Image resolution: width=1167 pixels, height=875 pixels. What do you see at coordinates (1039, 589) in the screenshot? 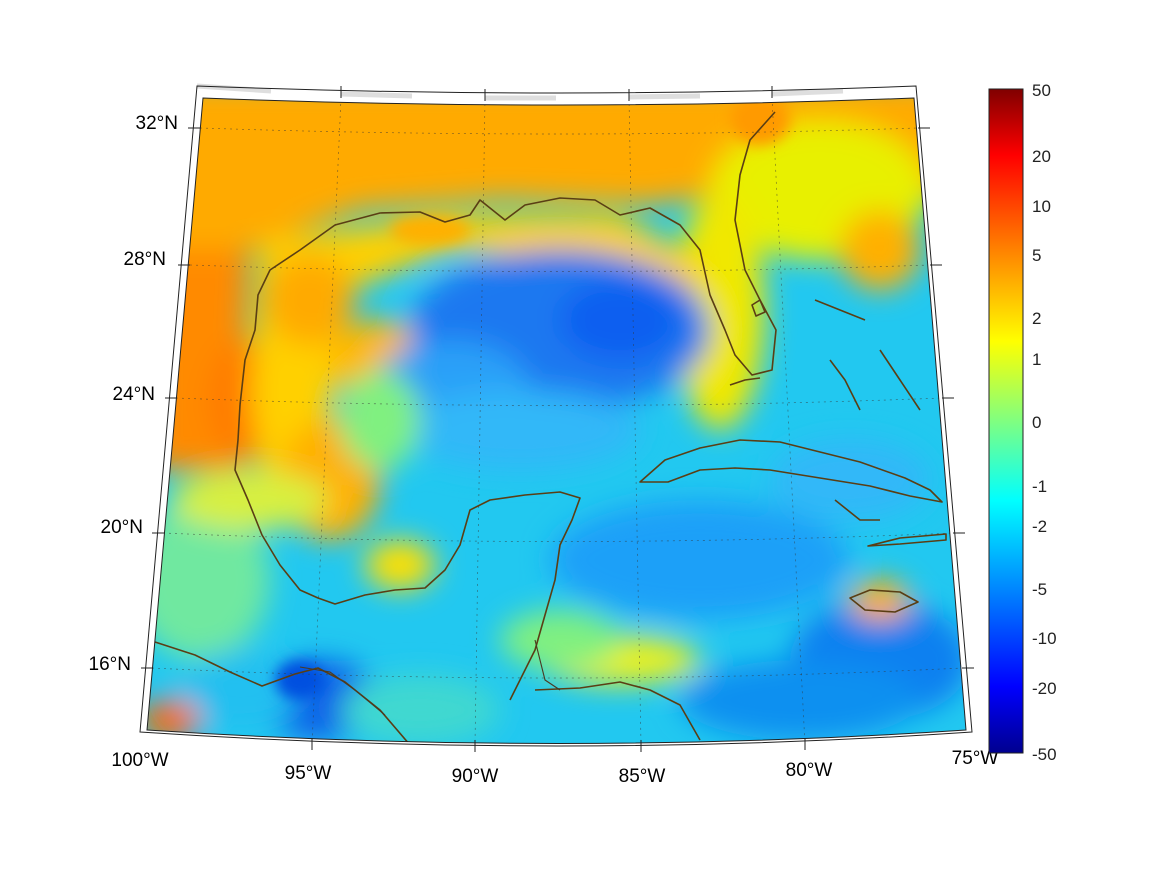
I see `colorbar-tick-label: -5` at bounding box center [1039, 589].